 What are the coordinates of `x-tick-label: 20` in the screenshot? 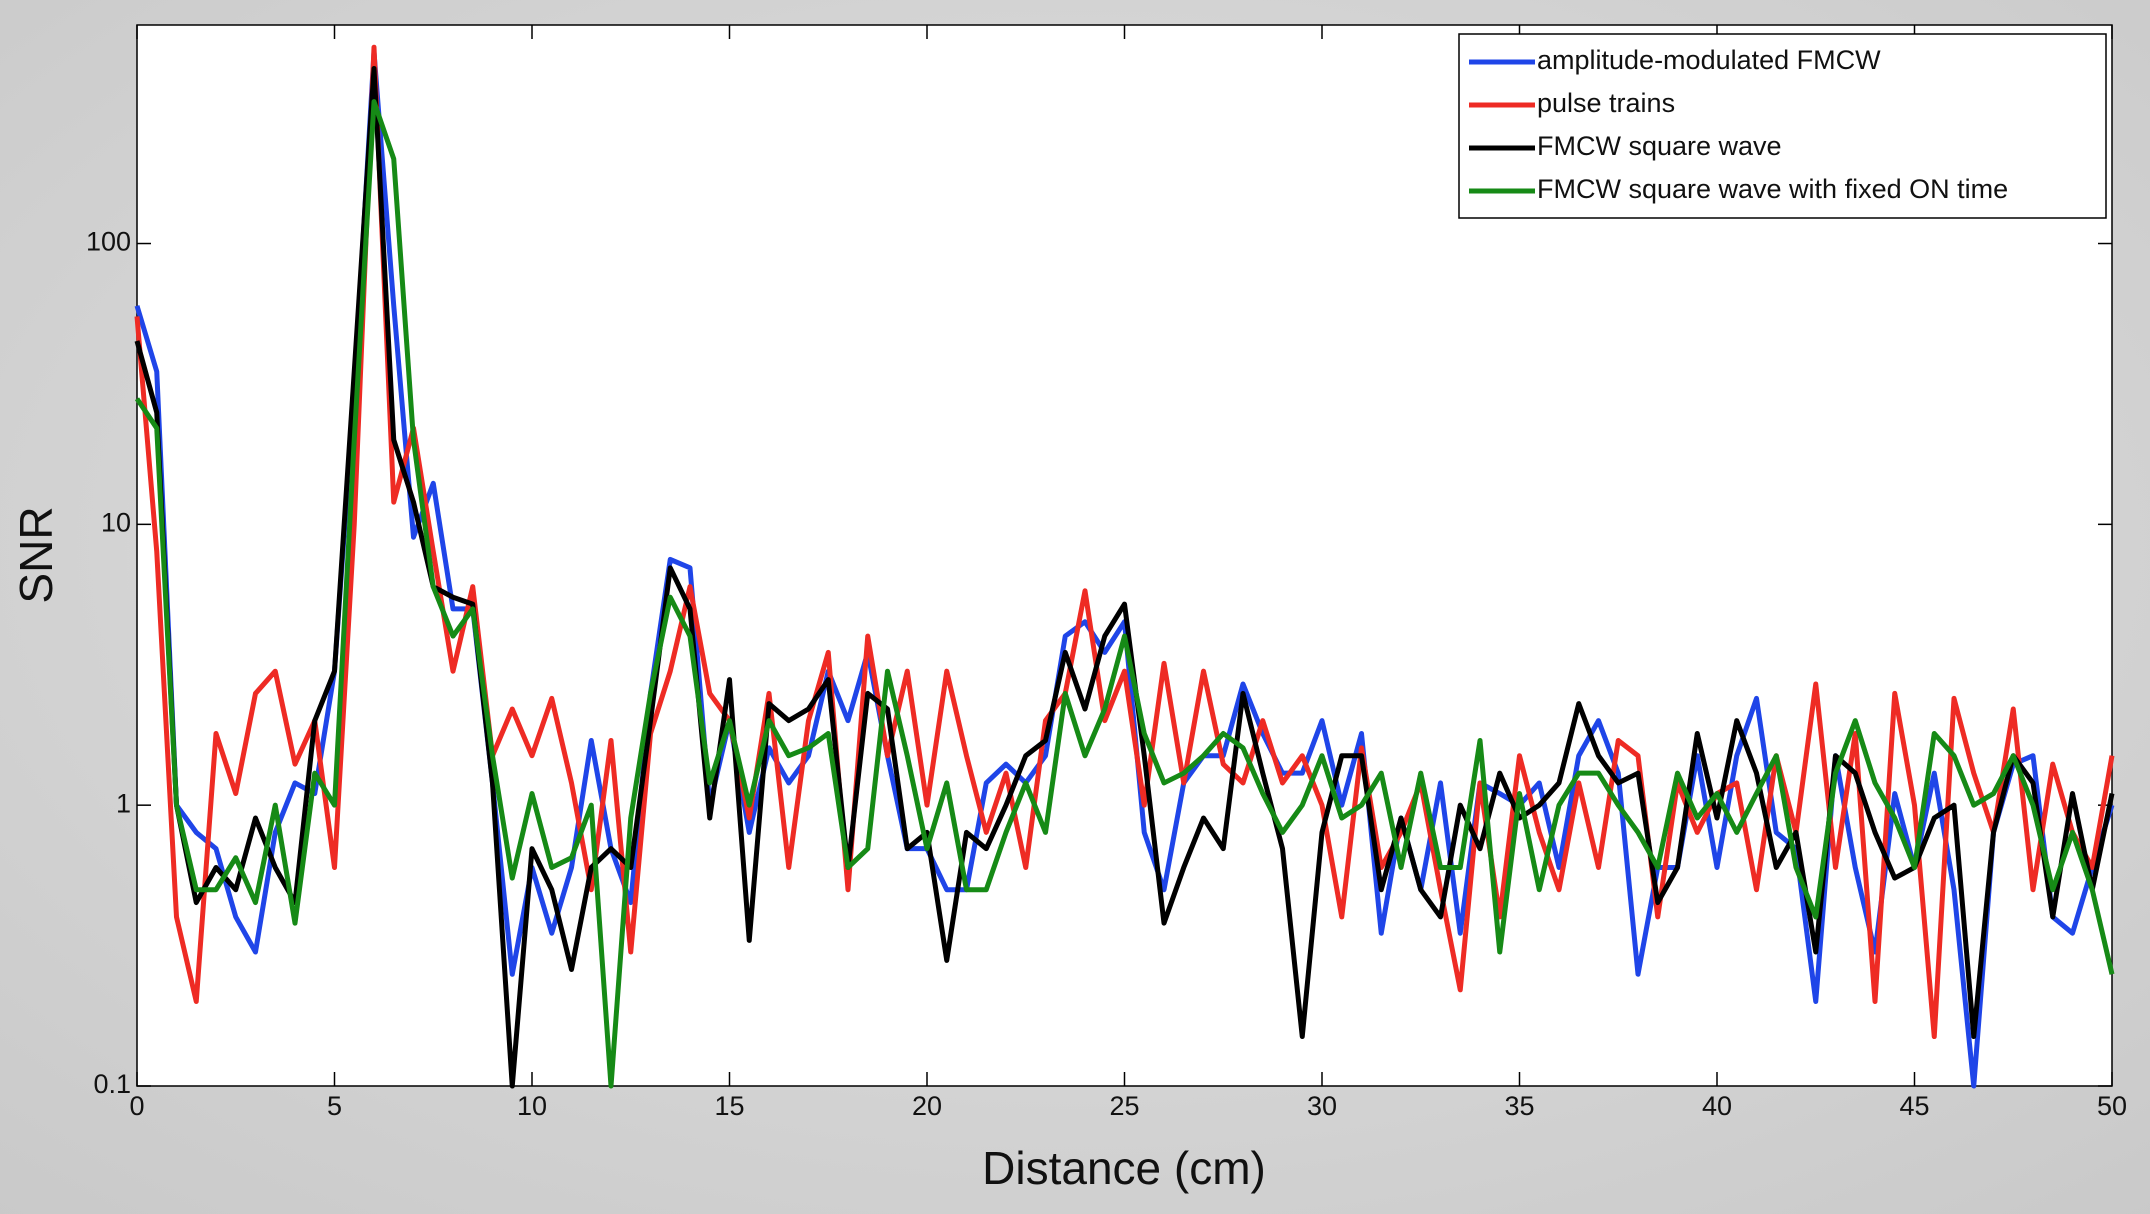 It's located at (927, 1106).